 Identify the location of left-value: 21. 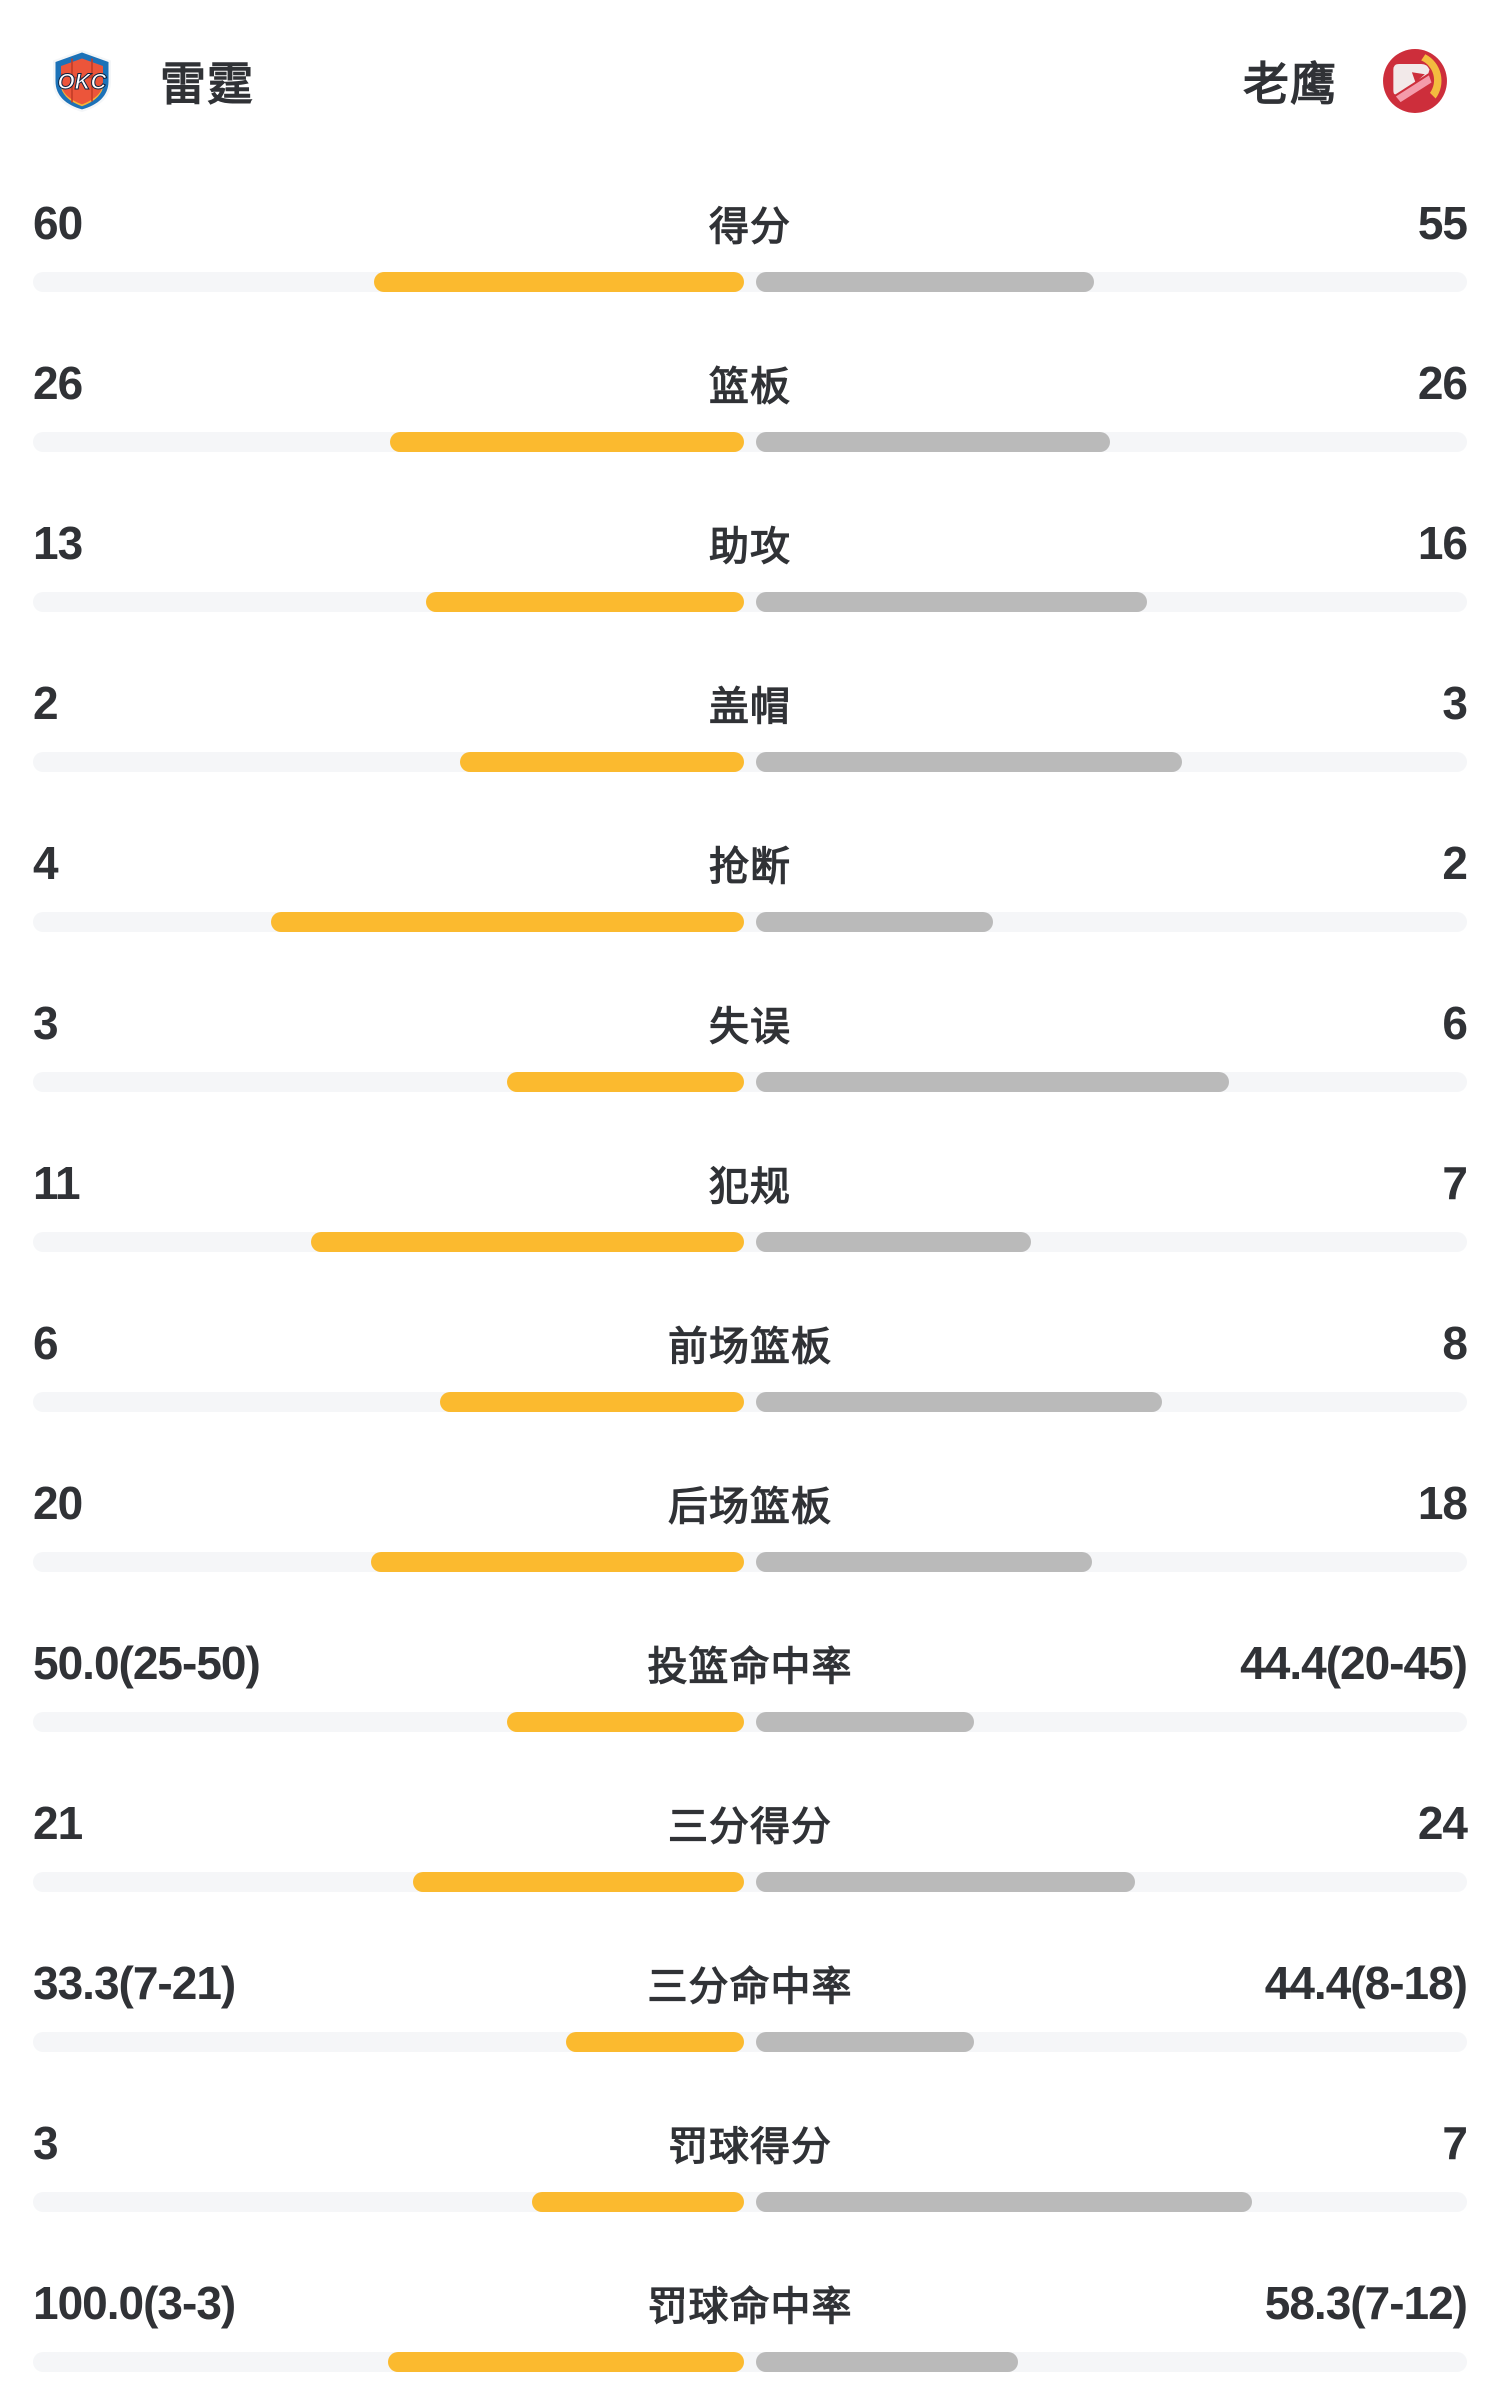
(58, 1823).